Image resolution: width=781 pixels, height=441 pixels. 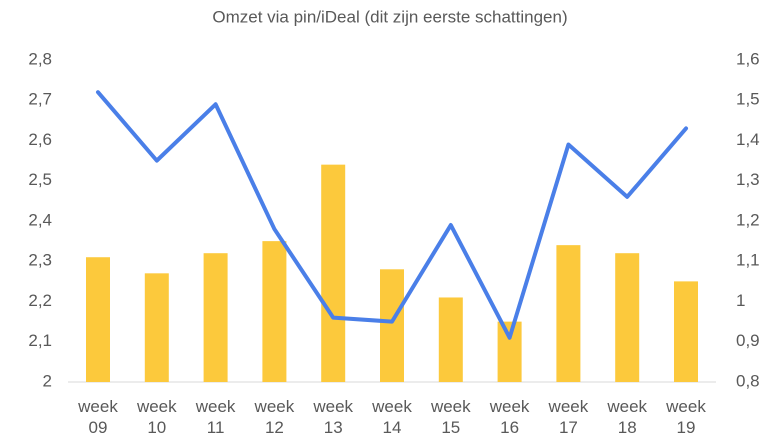 What do you see at coordinates (40, 99) in the screenshot?
I see `y-tick-label: 2,7` at bounding box center [40, 99].